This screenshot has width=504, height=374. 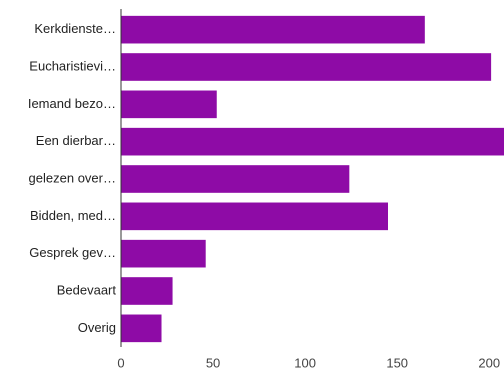 I want to click on x-tick-label: 150, so click(x=397, y=362).